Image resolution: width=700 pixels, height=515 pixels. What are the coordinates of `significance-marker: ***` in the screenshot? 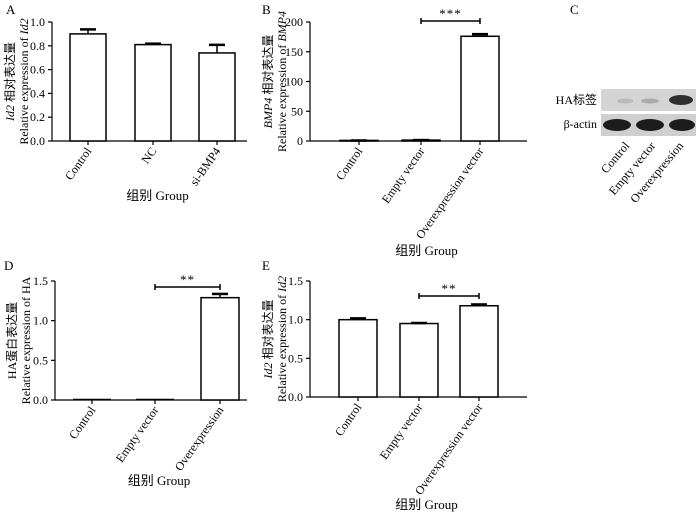 It's located at (450, 13).